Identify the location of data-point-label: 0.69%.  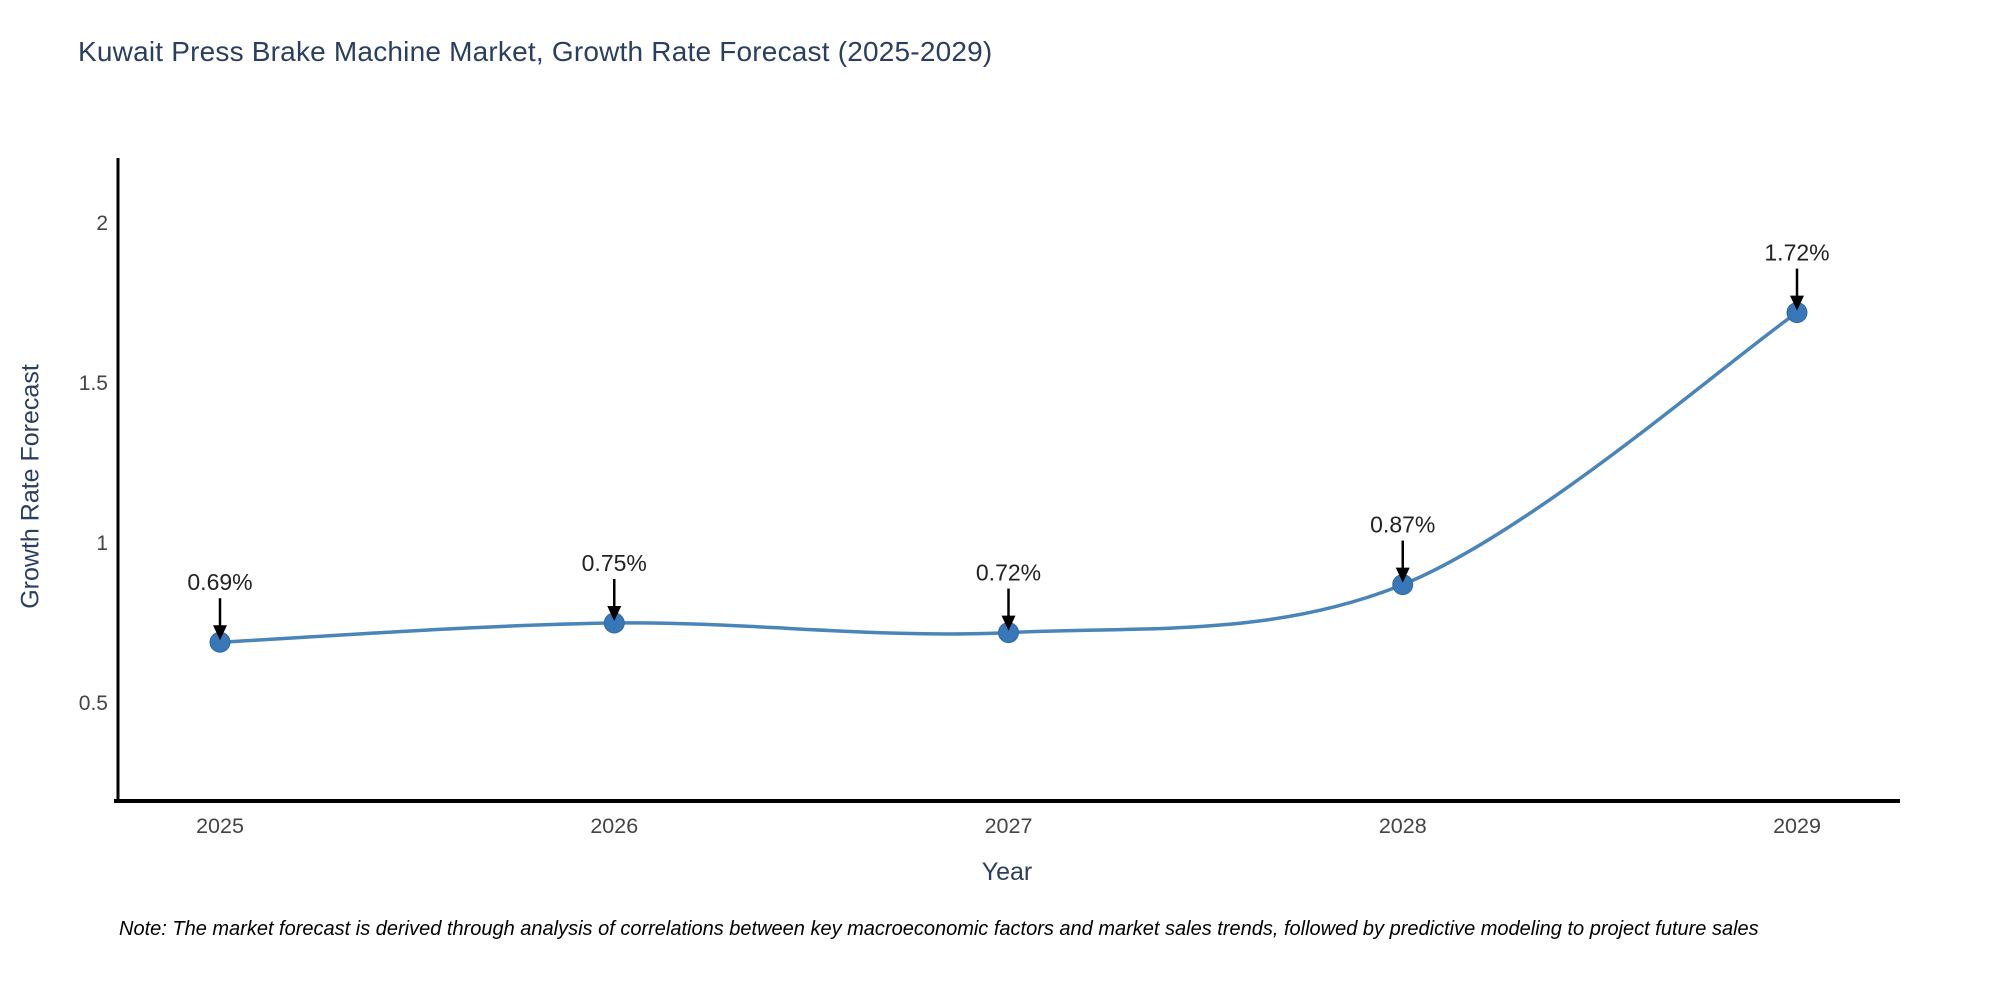
(219, 582).